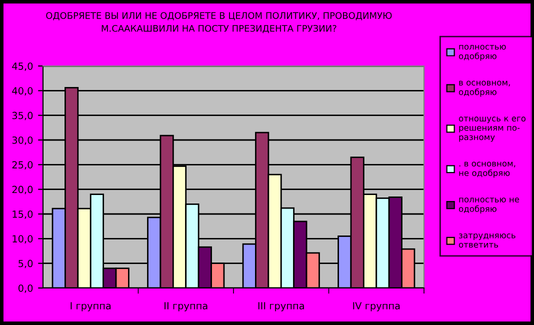 This screenshot has width=534, height=325. What do you see at coordinates (487, 170) in the screenshot?
I see `legend-label: . в основном, не одобряю` at bounding box center [487, 170].